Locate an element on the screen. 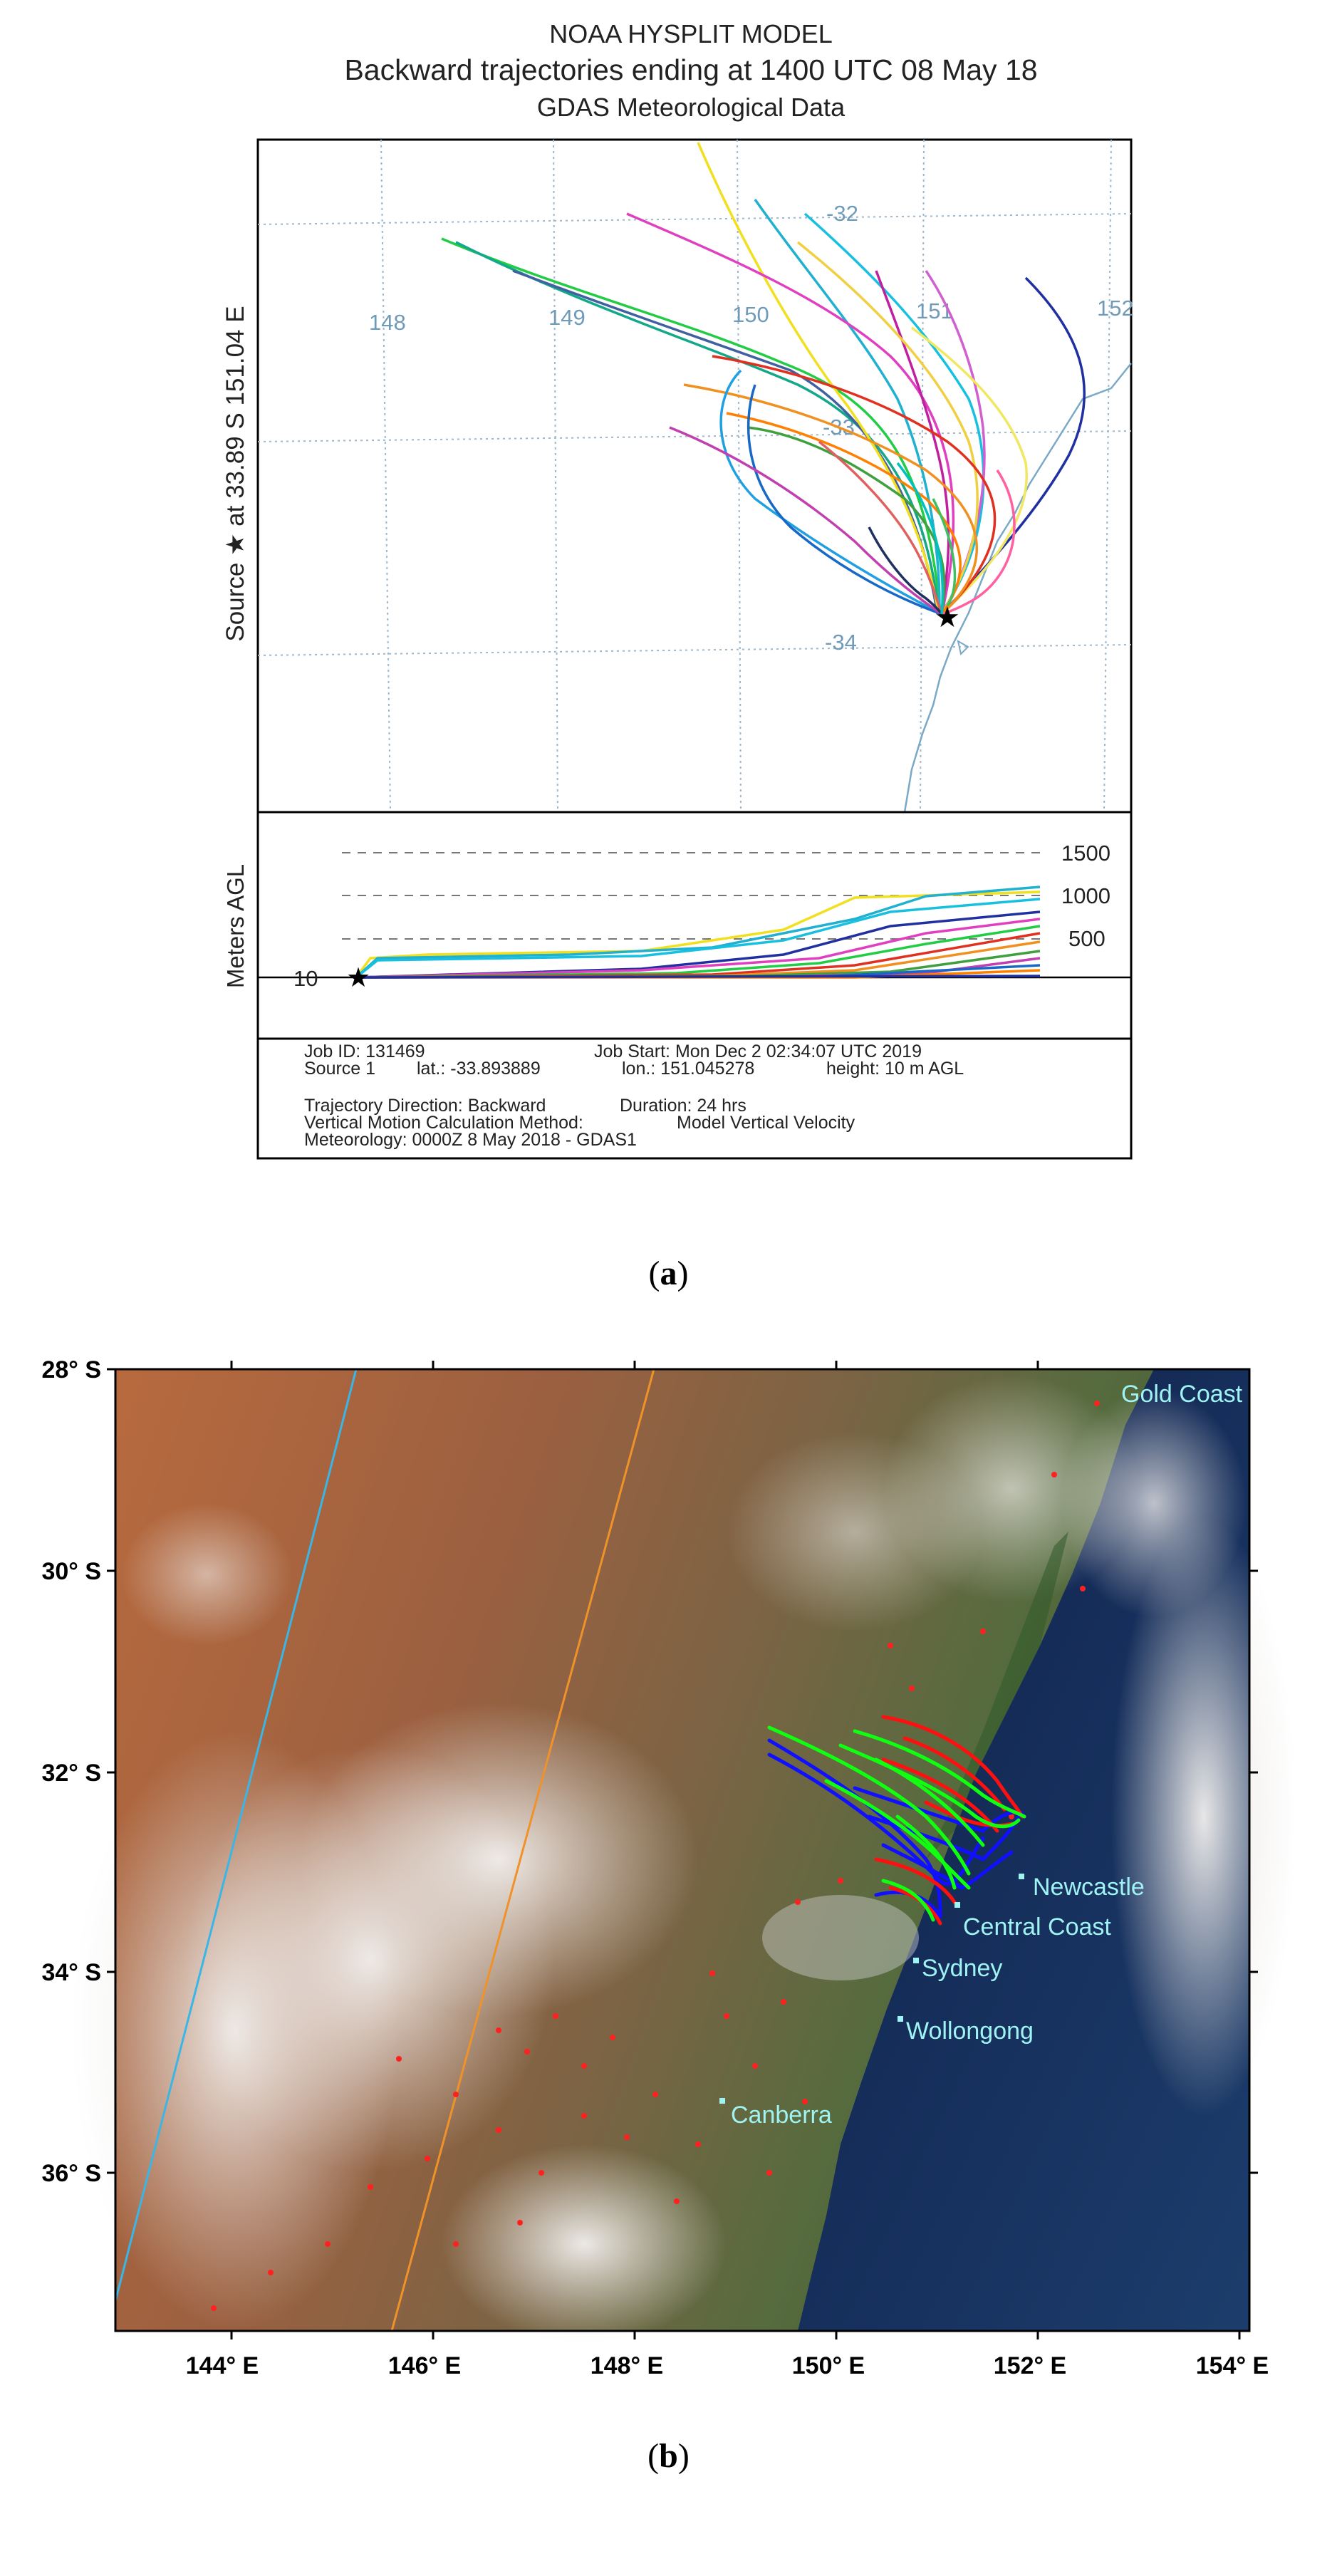 The image size is (1337, 2576). orbit-line-cyan is located at coordinates (236, 1835).